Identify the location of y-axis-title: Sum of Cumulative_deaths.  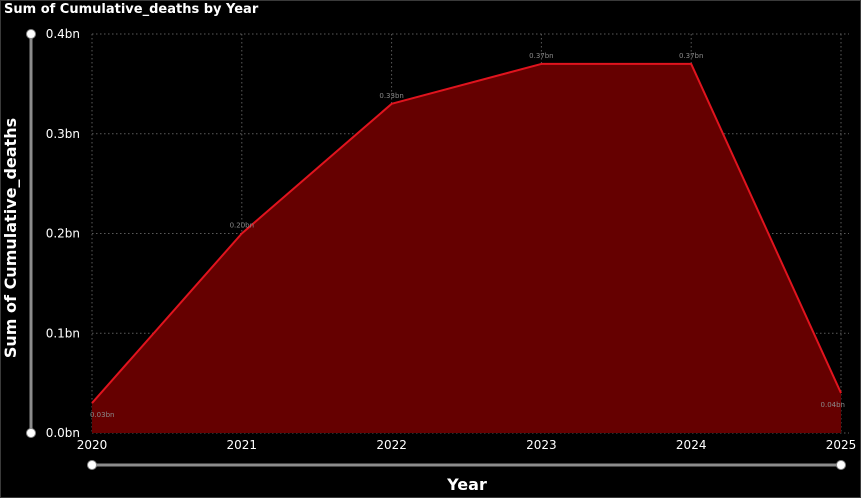
(10, 238).